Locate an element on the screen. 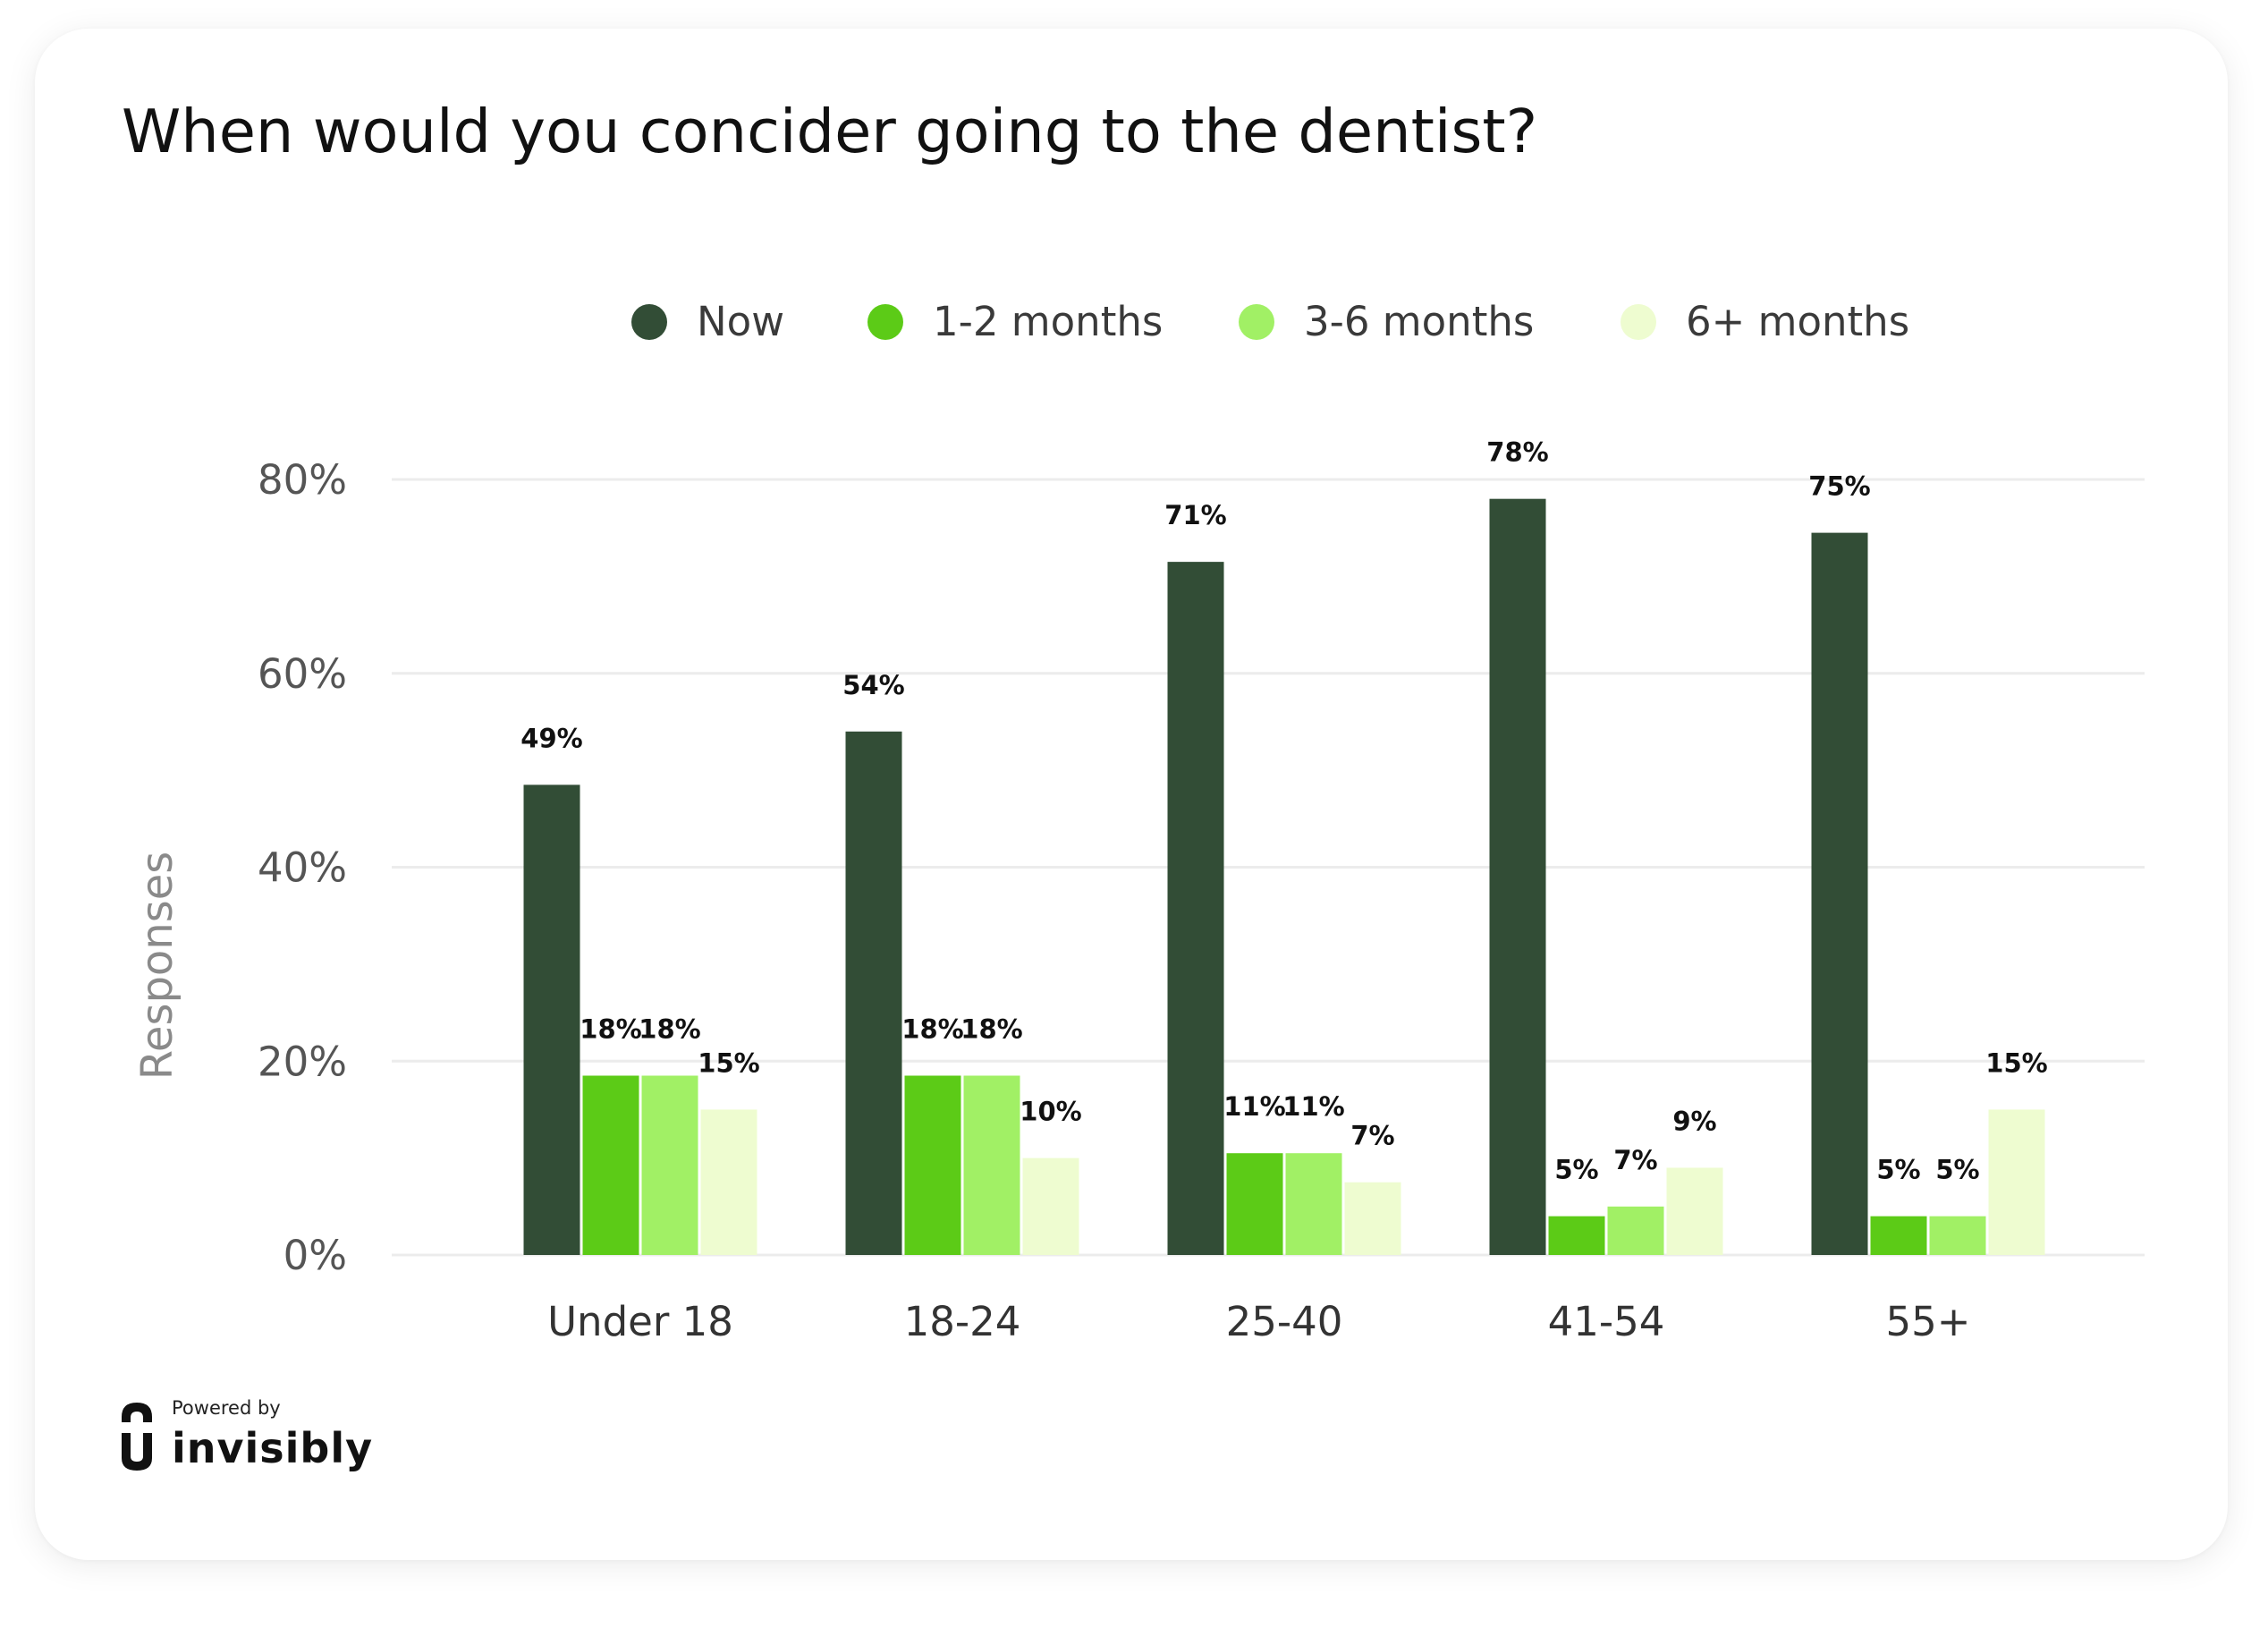 The width and height of the screenshot is (2268, 1628). legend-label-1-2-months: 1-2 months is located at coordinates (1048, 322).